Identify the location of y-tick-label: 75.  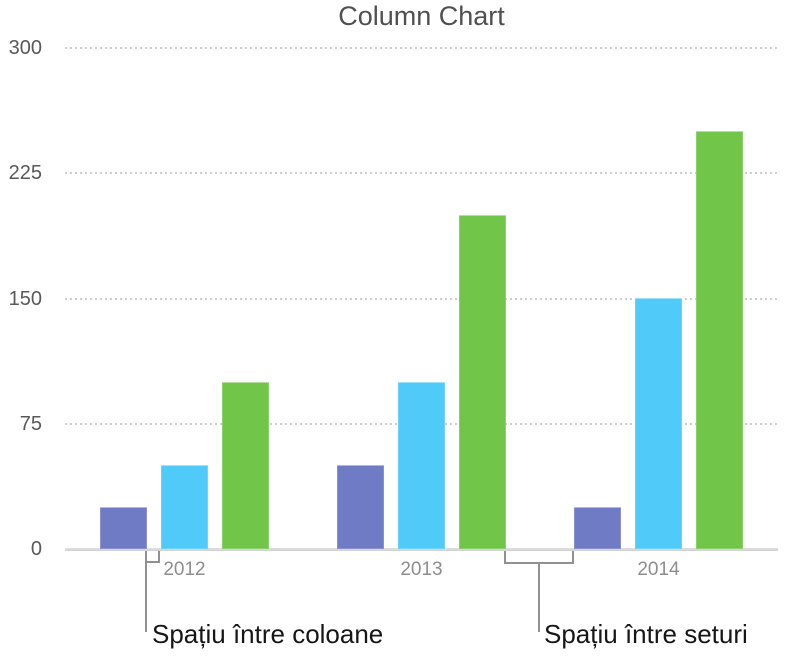
(30, 423).